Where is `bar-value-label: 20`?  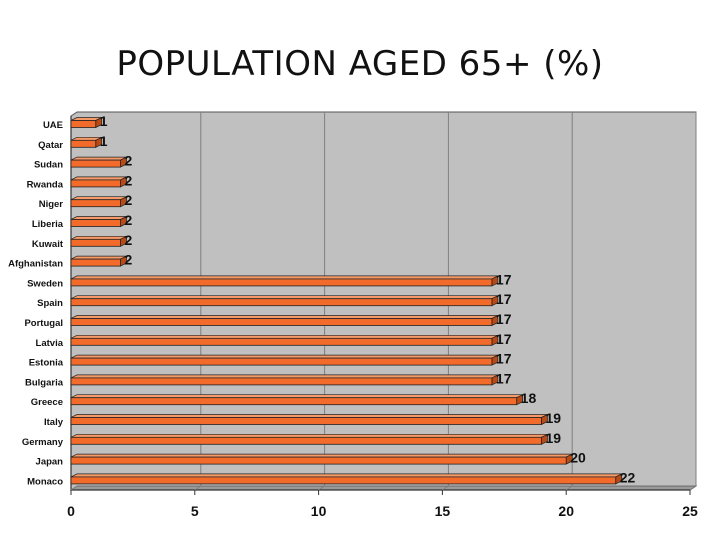 bar-value-label: 20 is located at coordinates (578, 458).